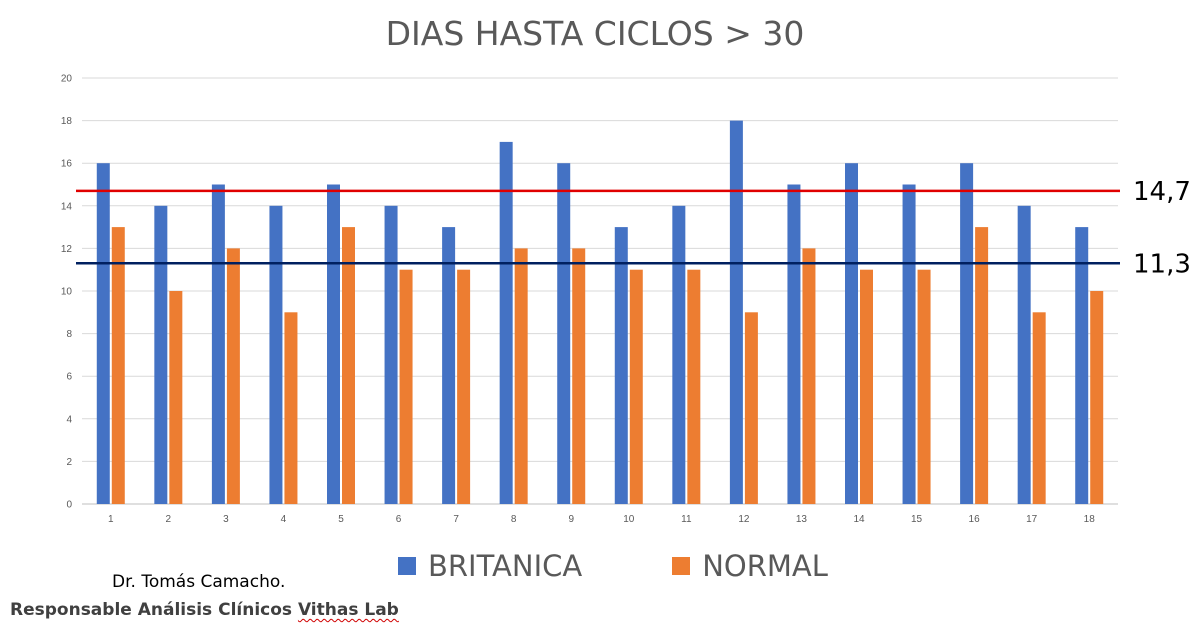  What do you see at coordinates (975, 519) in the screenshot?
I see `x-tick-label: 16` at bounding box center [975, 519].